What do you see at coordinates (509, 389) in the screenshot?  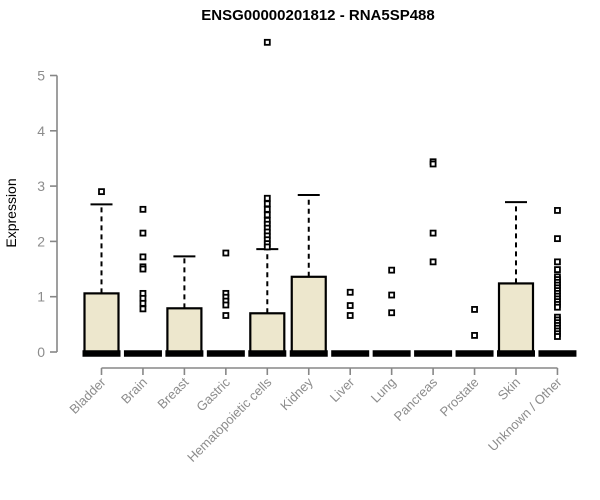 I see `x-tick-label: Skin` at bounding box center [509, 389].